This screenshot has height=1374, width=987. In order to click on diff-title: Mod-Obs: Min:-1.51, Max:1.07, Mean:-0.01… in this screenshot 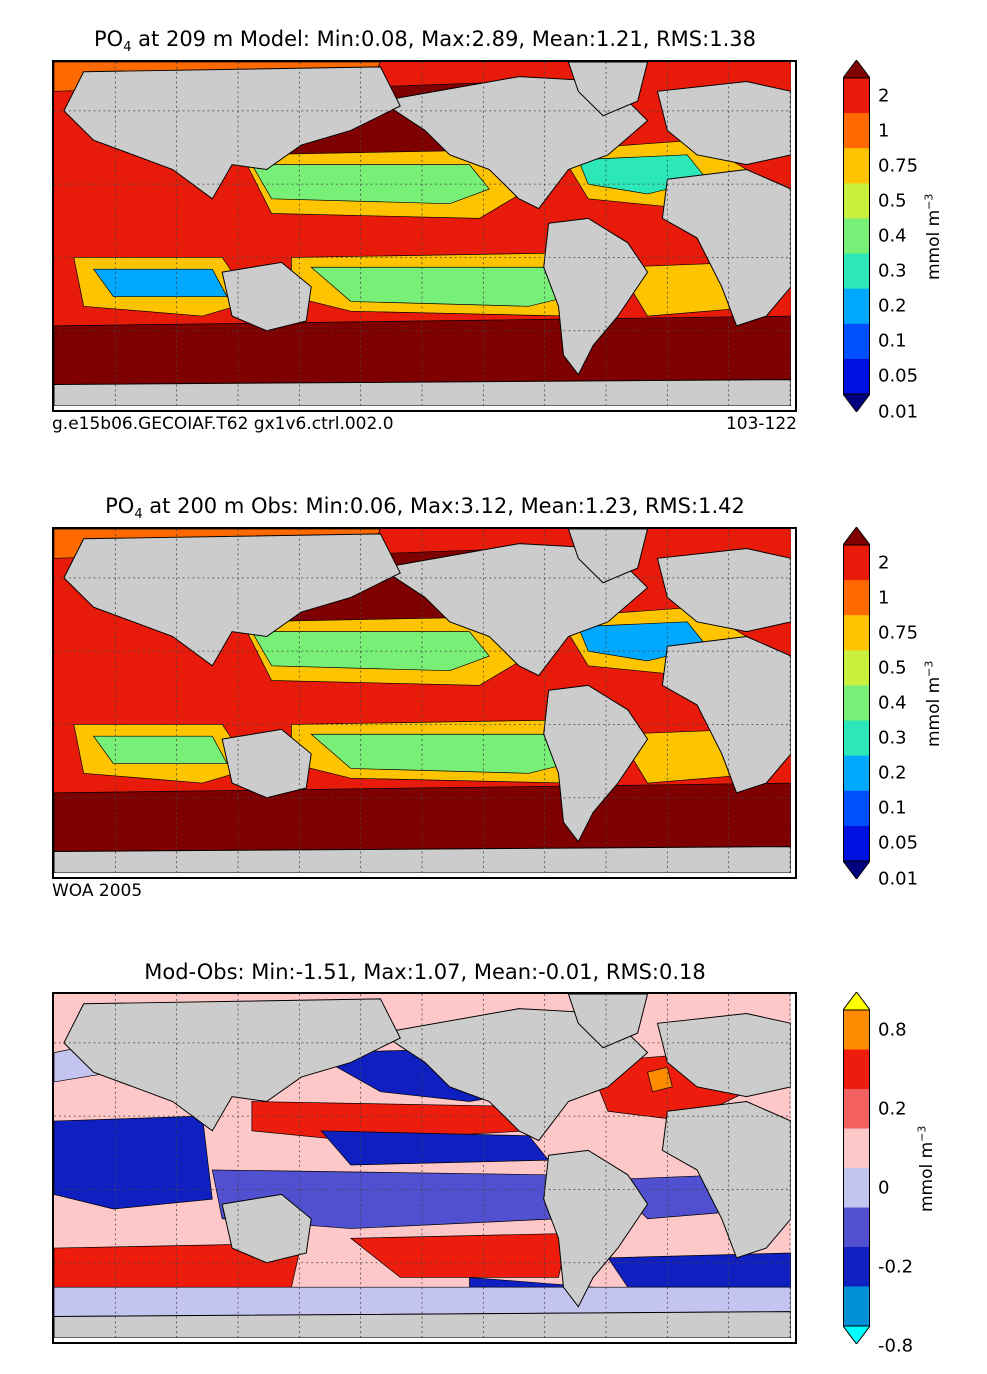, I will do `click(425, 972)`.